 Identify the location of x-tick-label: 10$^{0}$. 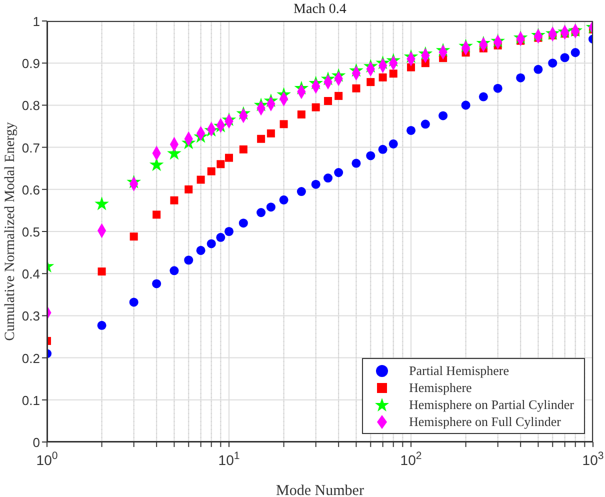
(47, 459).